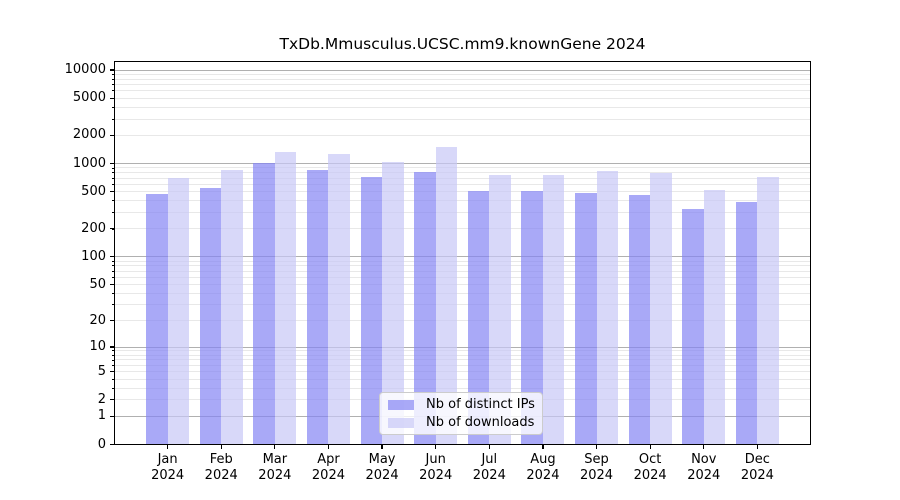 This screenshot has width=900, height=500. What do you see at coordinates (461, 413) in the screenshot?
I see `legend: Nb of distinct IPs Nb of downloads` at bounding box center [461, 413].